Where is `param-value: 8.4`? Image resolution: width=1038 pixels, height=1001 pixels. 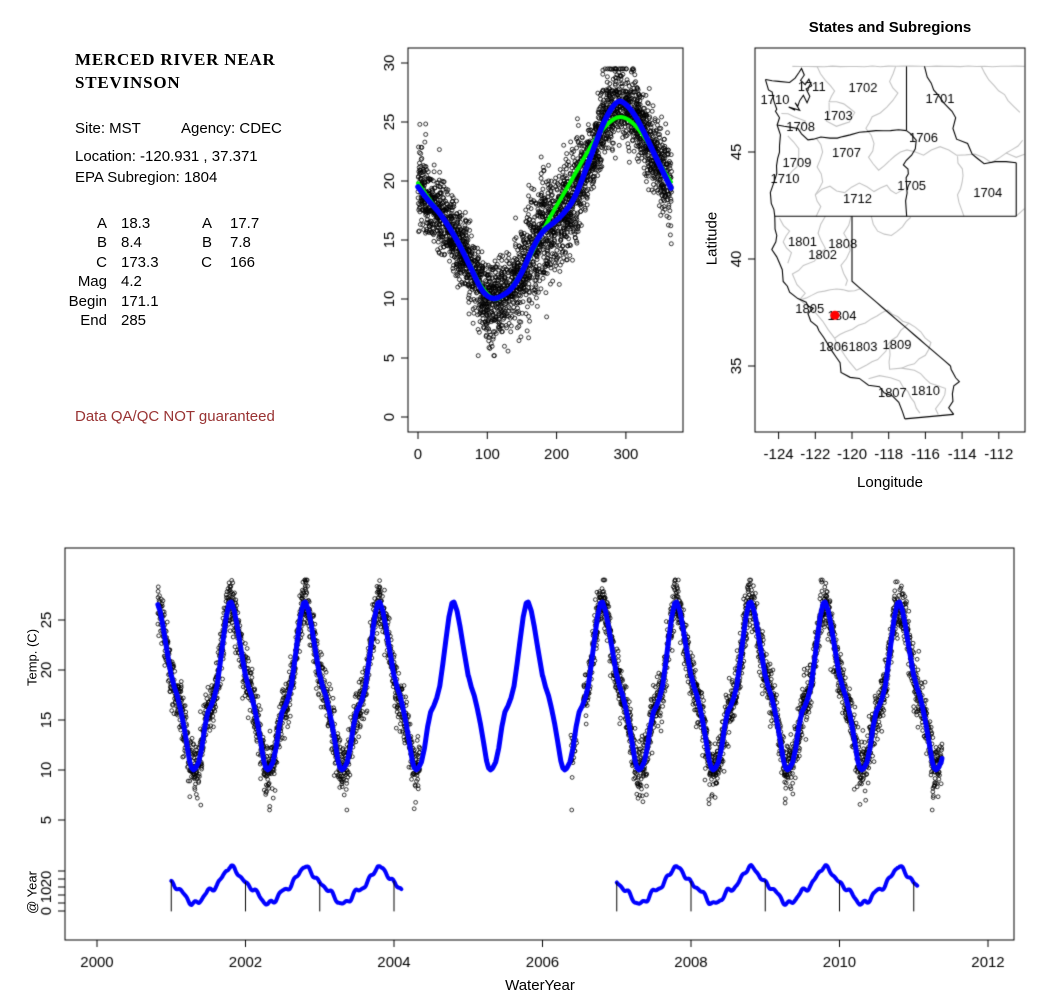
param-value: 8.4 is located at coordinates (131, 243).